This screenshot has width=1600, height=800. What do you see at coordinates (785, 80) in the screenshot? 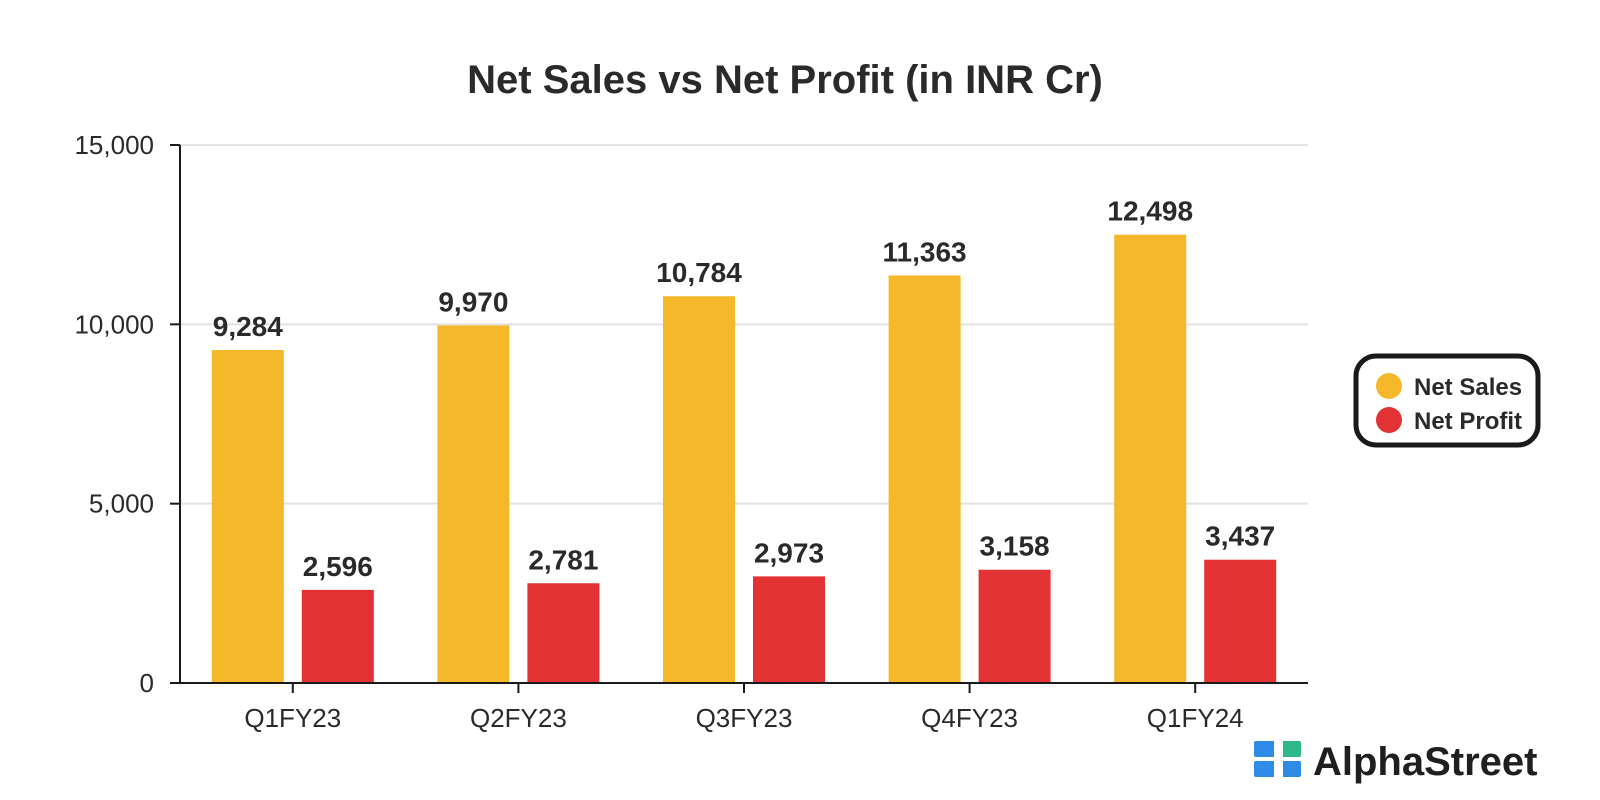
I see `chart-title: Net Sales vs Net Profit (in INR Cr)` at bounding box center [785, 80].